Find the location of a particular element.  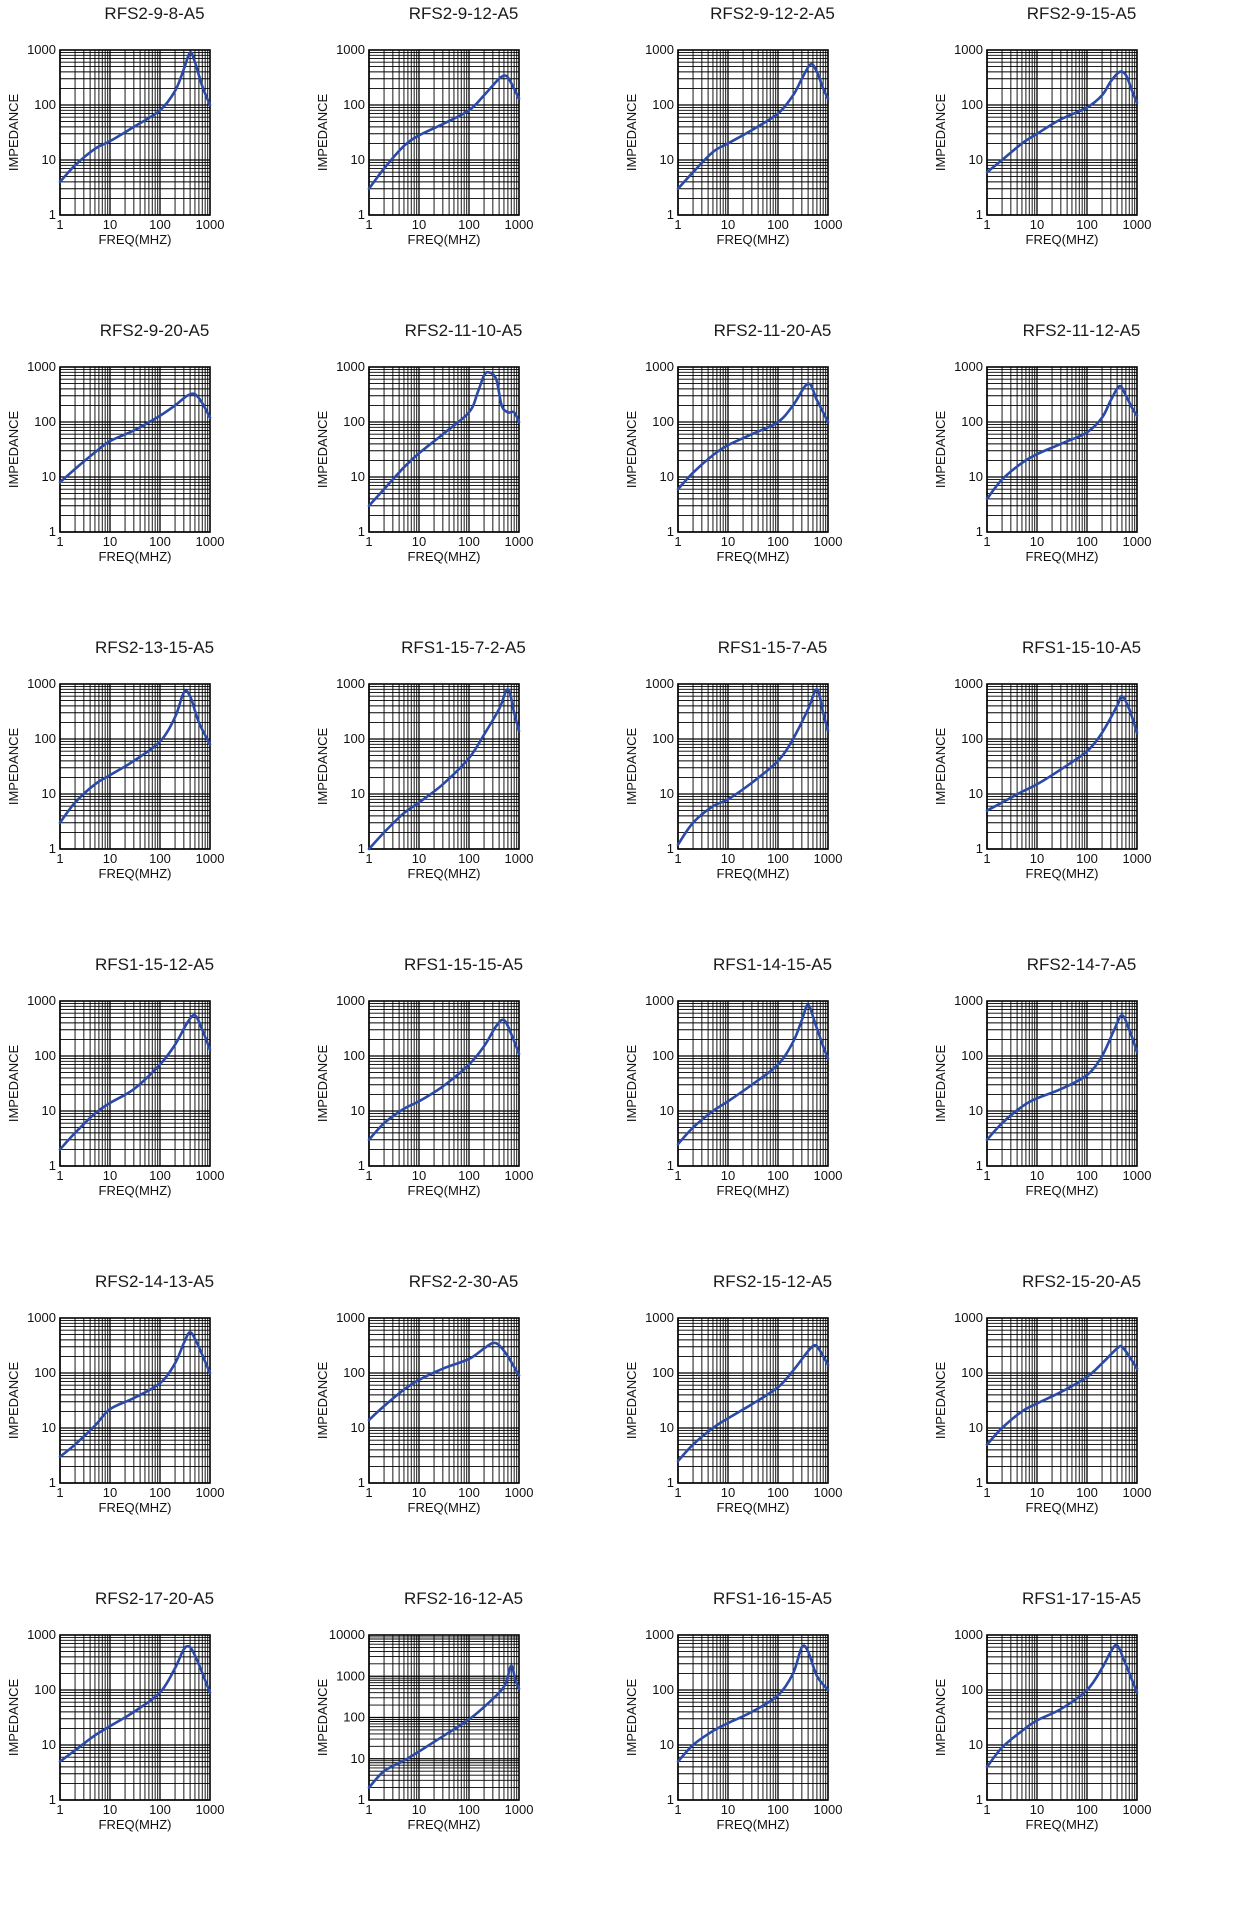

chart-title: RFS1-15-7-A5 is located at coordinates (772, 647).